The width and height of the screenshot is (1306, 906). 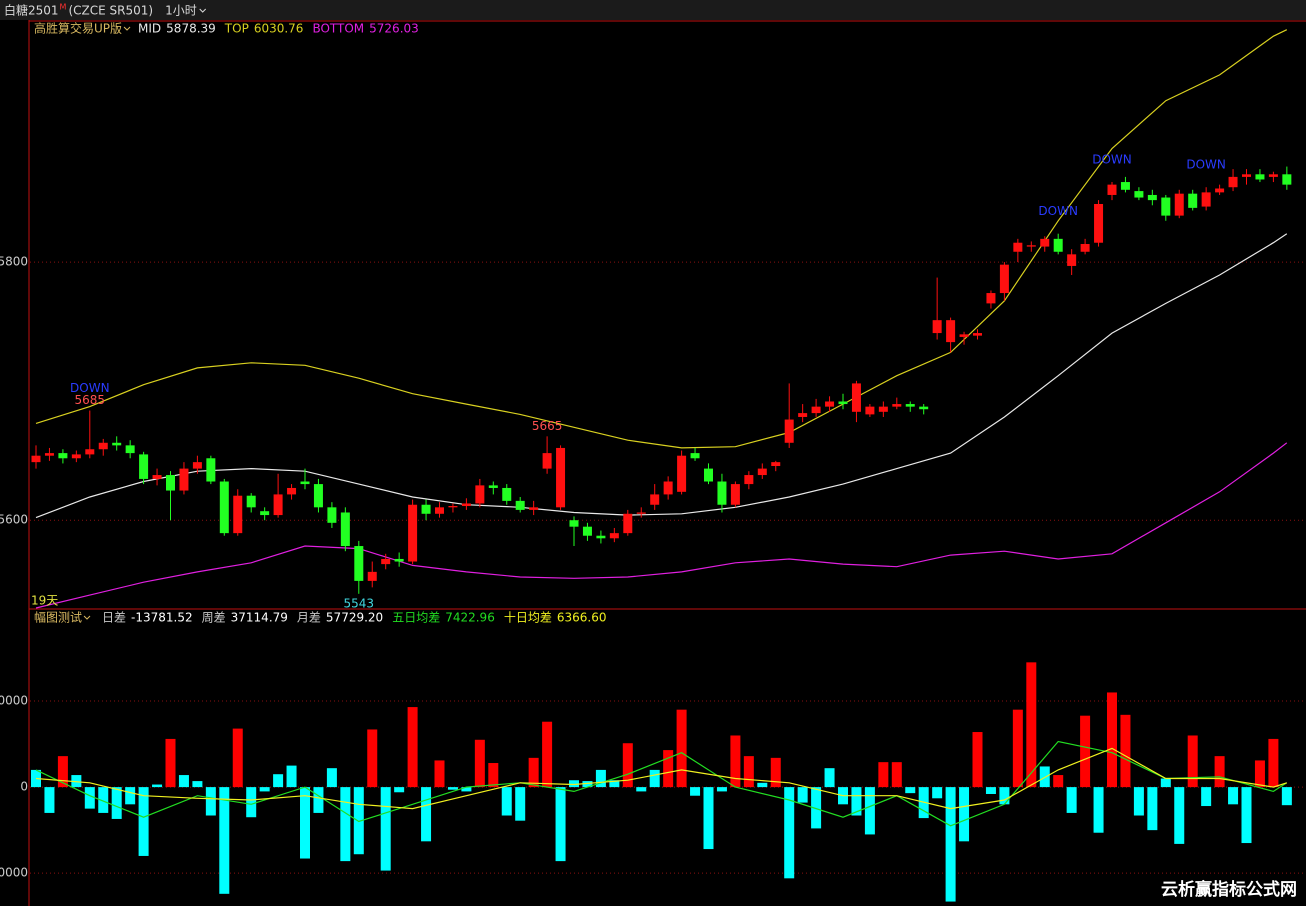 What do you see at coordinates (214, 618) in the screenshot?
I see `legend-name: 周差` at bounding box center [214, 618].